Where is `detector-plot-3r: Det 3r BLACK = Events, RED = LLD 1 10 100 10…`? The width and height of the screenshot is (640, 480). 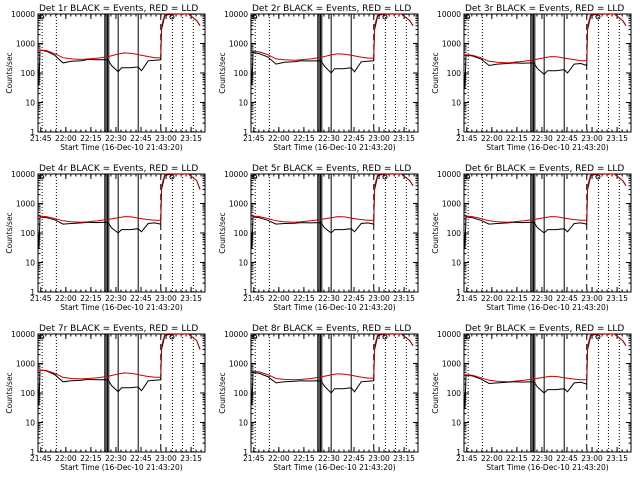 detector-plot-3r: Det 3r BLACK = Events, RED = LLD 1 10 100 10… is located at coordinates (531, 78).